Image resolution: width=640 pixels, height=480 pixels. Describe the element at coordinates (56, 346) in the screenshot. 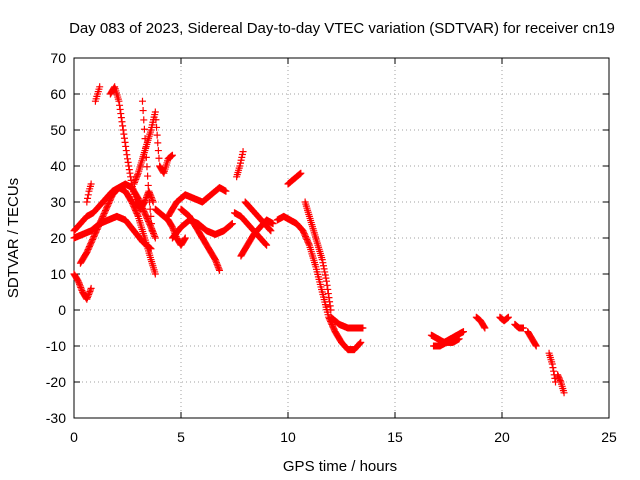

I see `y-tick-label: -10` at that location.